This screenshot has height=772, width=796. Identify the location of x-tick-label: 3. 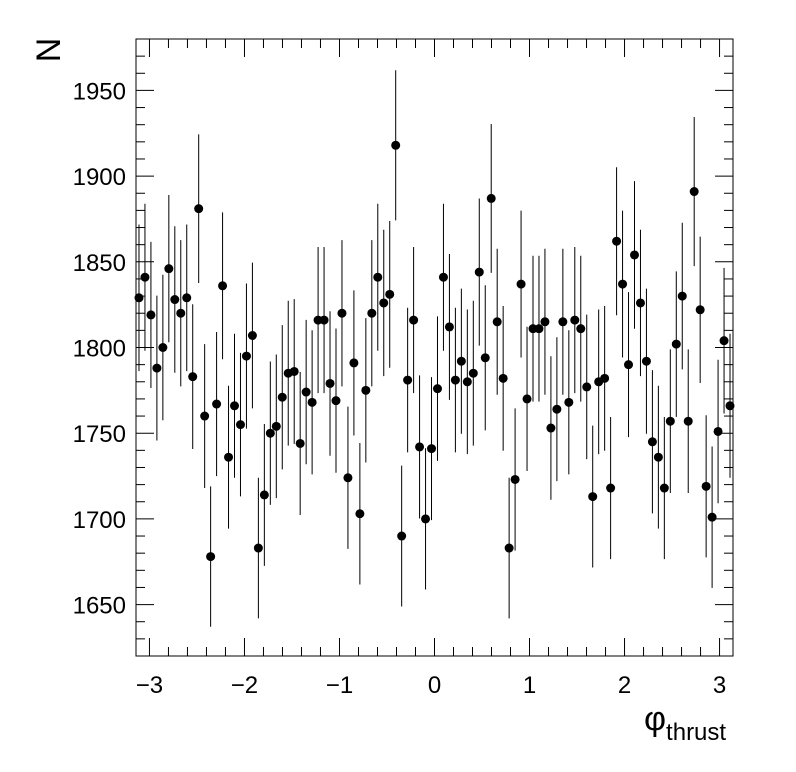
(719, 685).